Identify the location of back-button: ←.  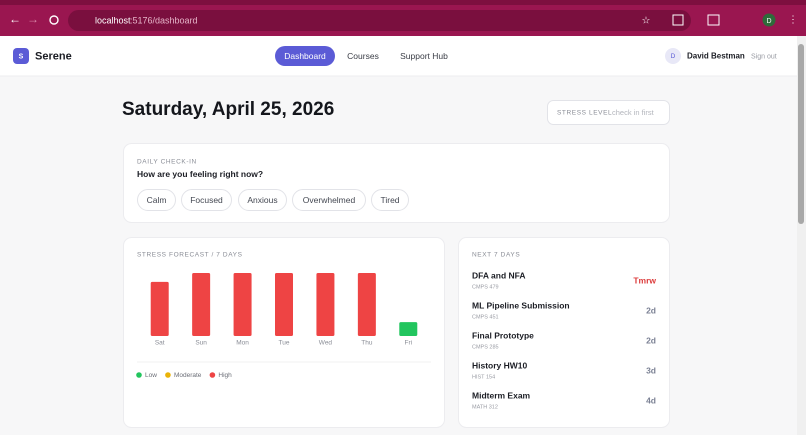
(15, 19).